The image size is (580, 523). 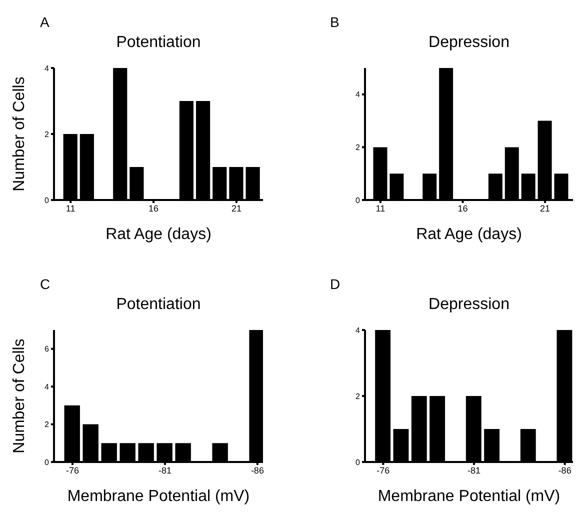 I want to click on chart-title: A, so click(x=45, y=22).